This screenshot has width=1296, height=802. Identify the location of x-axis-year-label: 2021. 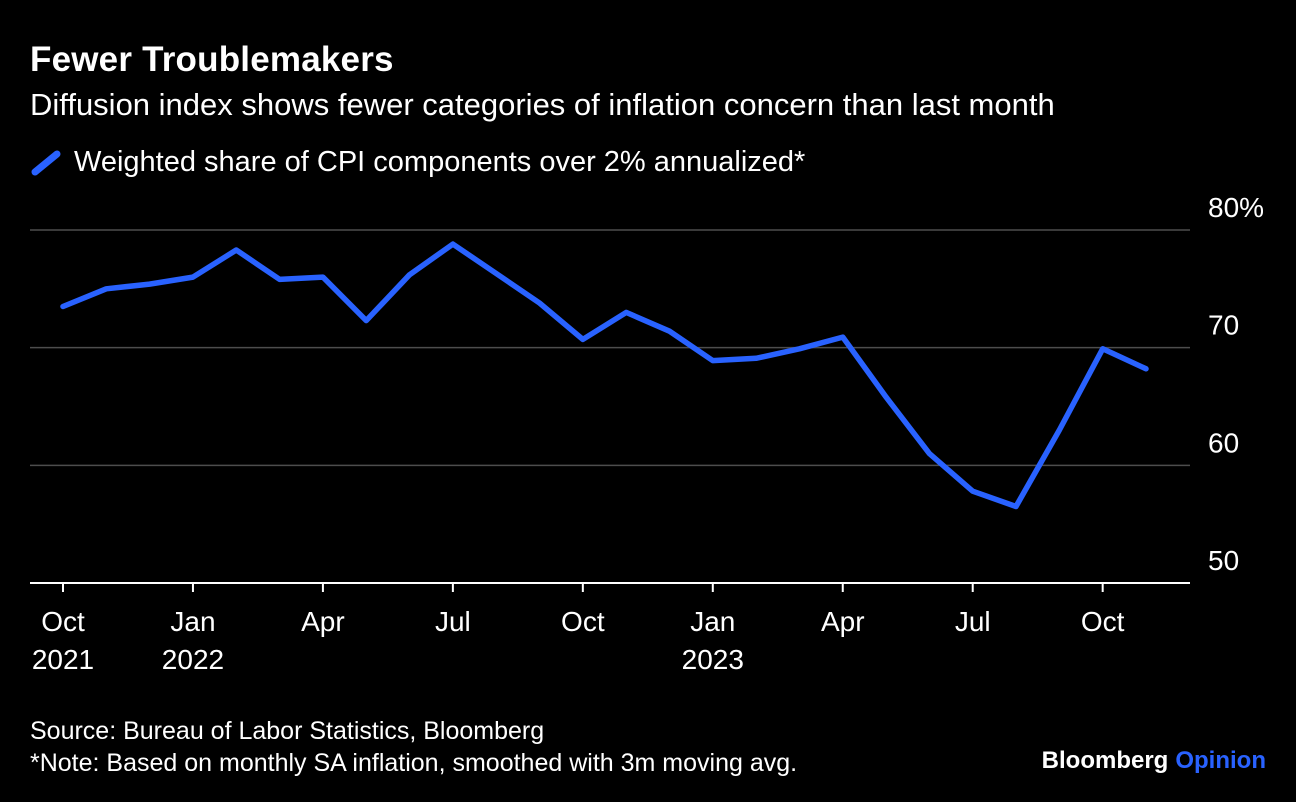
(63, 659).